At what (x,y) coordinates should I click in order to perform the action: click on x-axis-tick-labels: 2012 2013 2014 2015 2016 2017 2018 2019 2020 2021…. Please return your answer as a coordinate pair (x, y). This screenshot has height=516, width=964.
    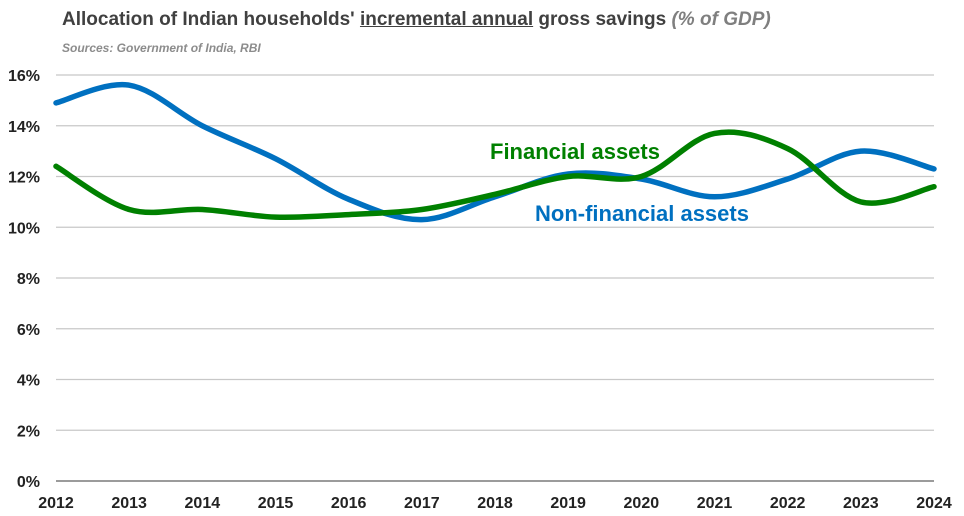
    Looking at the image, I should click on (495, 503).